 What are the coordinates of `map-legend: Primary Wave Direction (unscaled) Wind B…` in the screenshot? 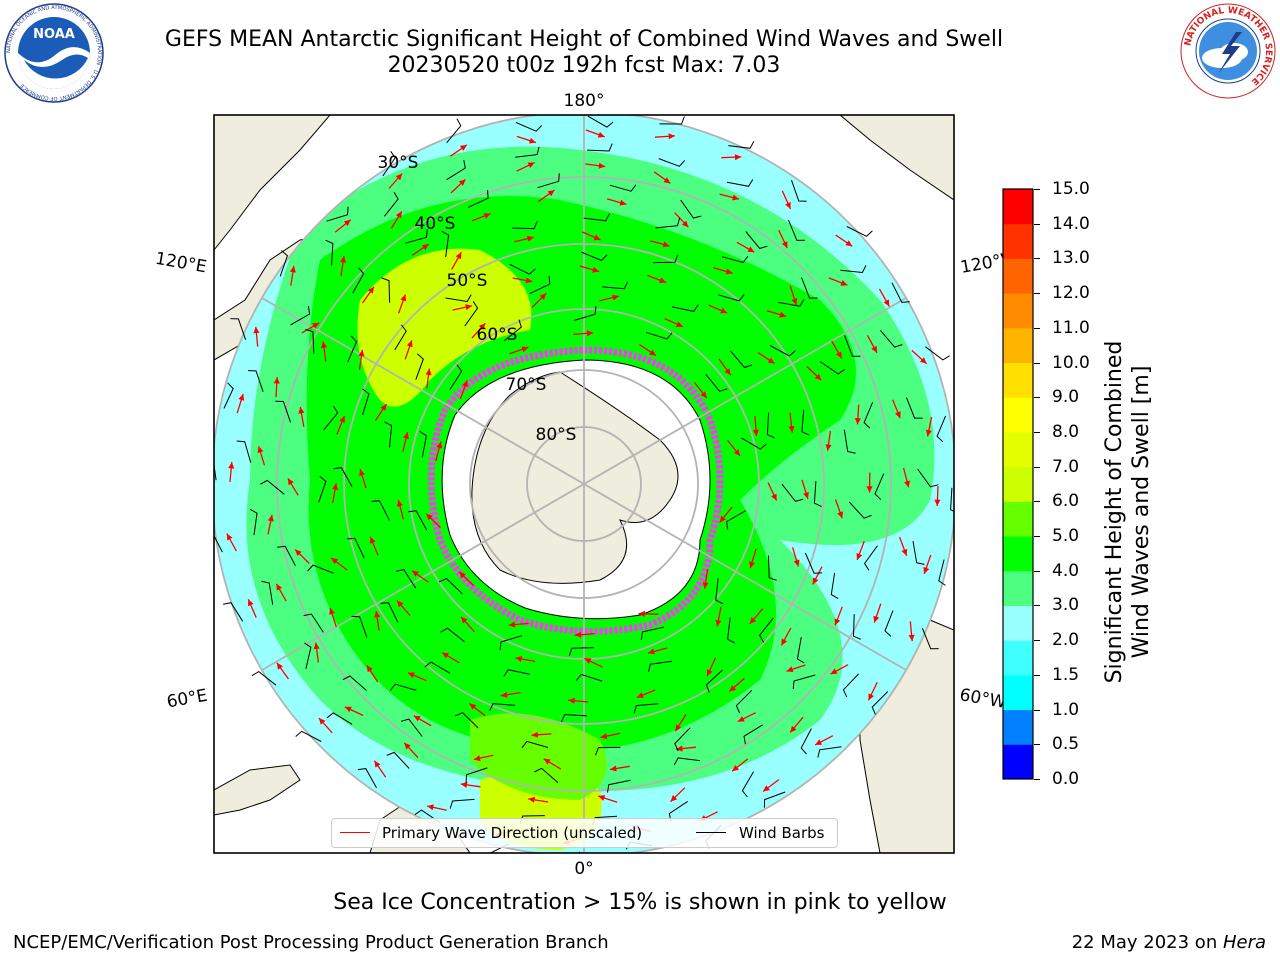 It's located at (584, 833).